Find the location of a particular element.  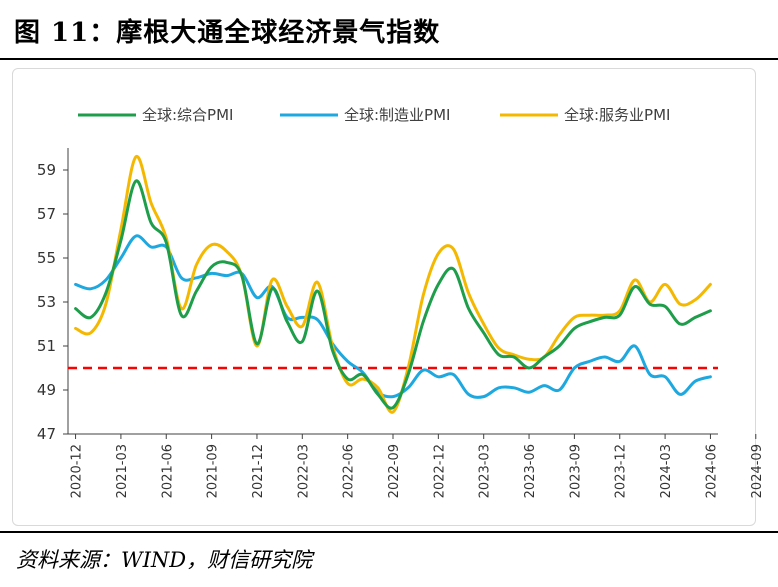

y-axis: 47 49 51 53 55 57 59 is located at coordinates (53, 295).